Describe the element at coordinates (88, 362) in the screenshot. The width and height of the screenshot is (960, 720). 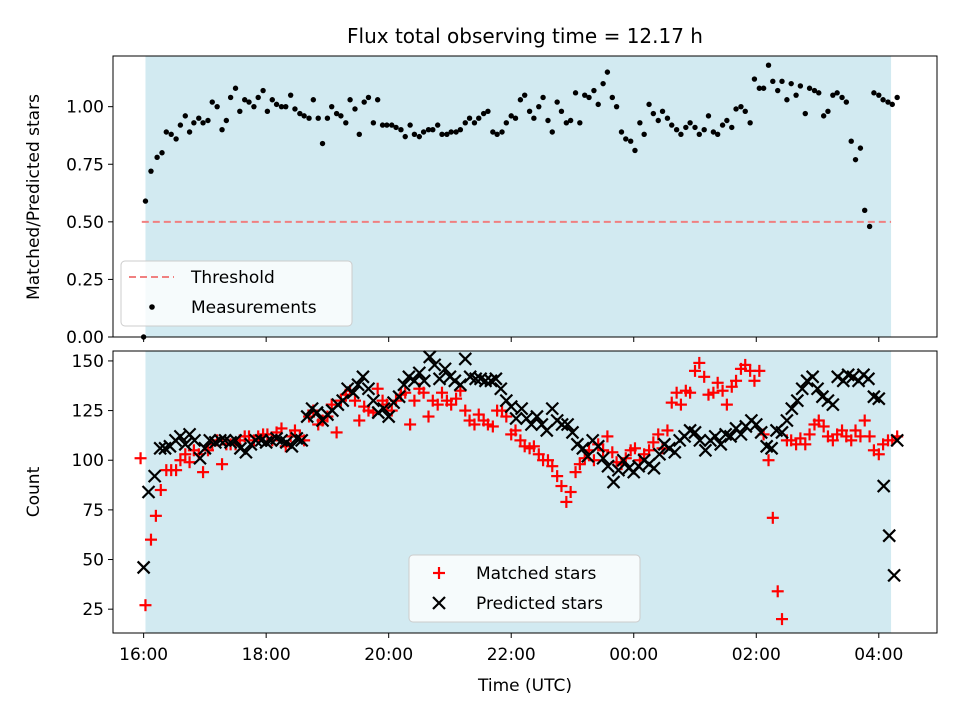
I see `bottom-y-tick-label: 150` at that location.